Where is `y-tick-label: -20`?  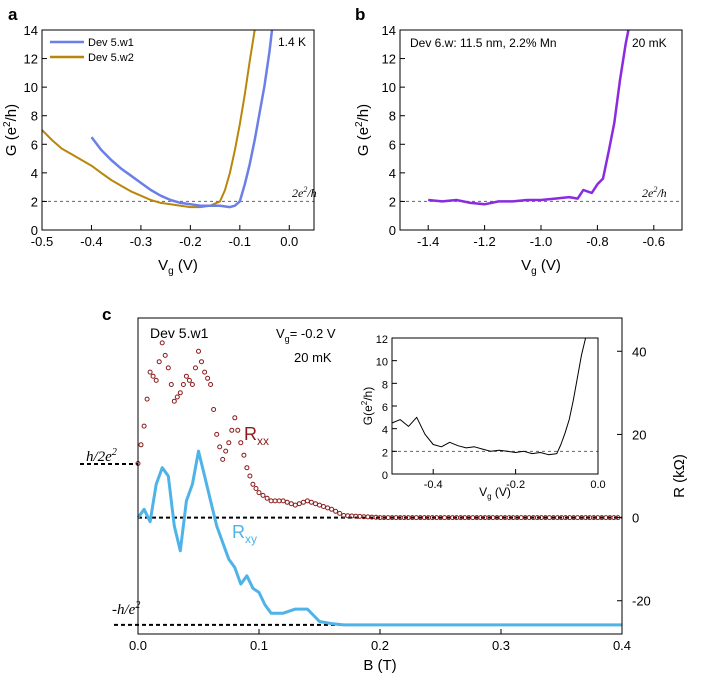 y-tick-label: -20 is located at coordinates (641, 601).